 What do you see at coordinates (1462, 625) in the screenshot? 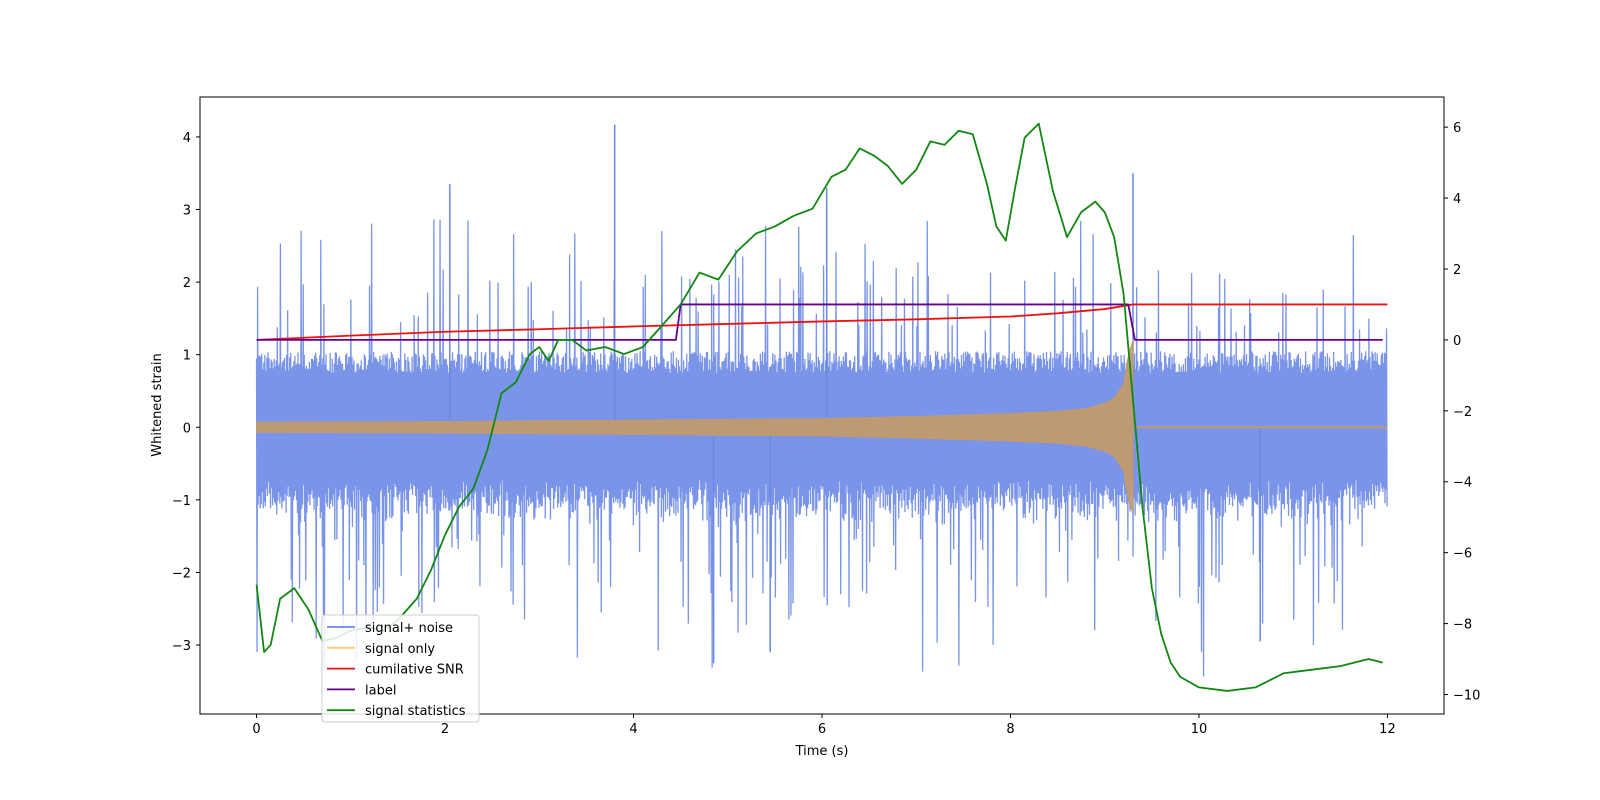
I see `y-right-tick-label: −8` at bounding box center [1462, 625].